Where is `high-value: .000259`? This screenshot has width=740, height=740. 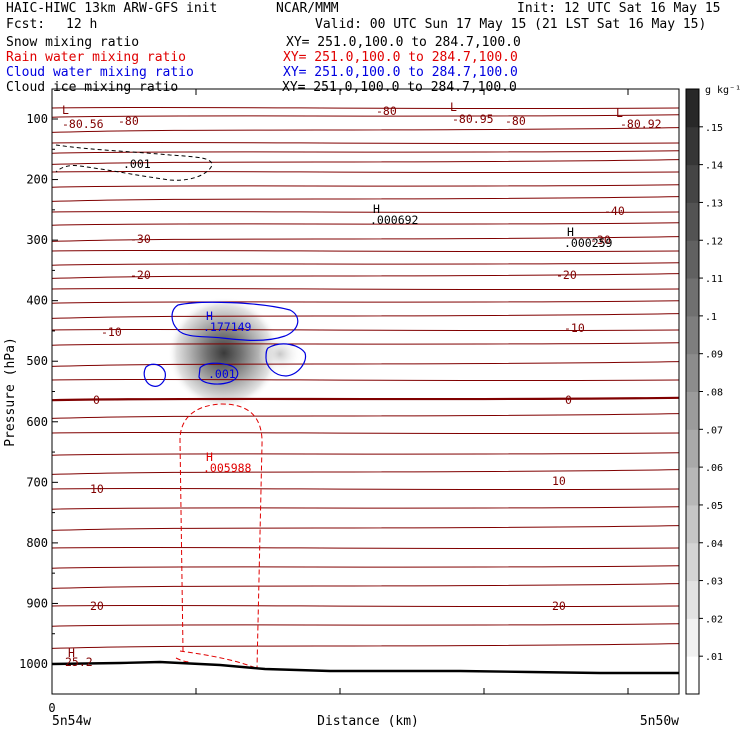 high-value: .000259 is located at coordinates (588, 243).